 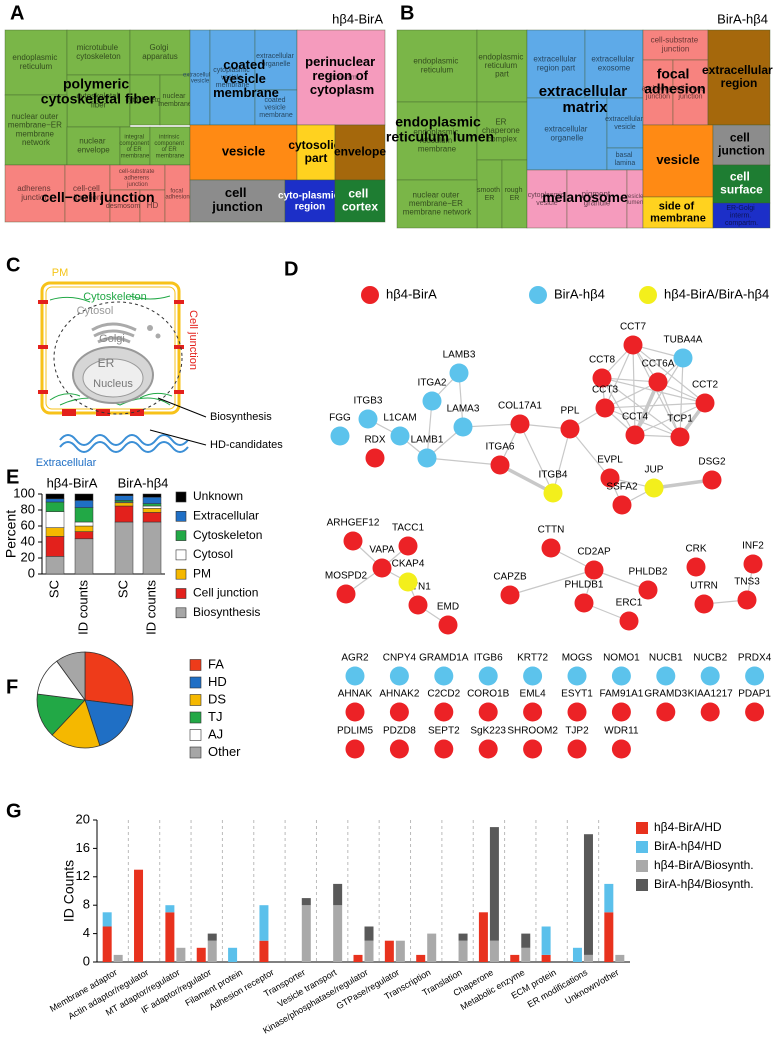 I want to click on extracellular-matrix, so click(x=124, y=440).